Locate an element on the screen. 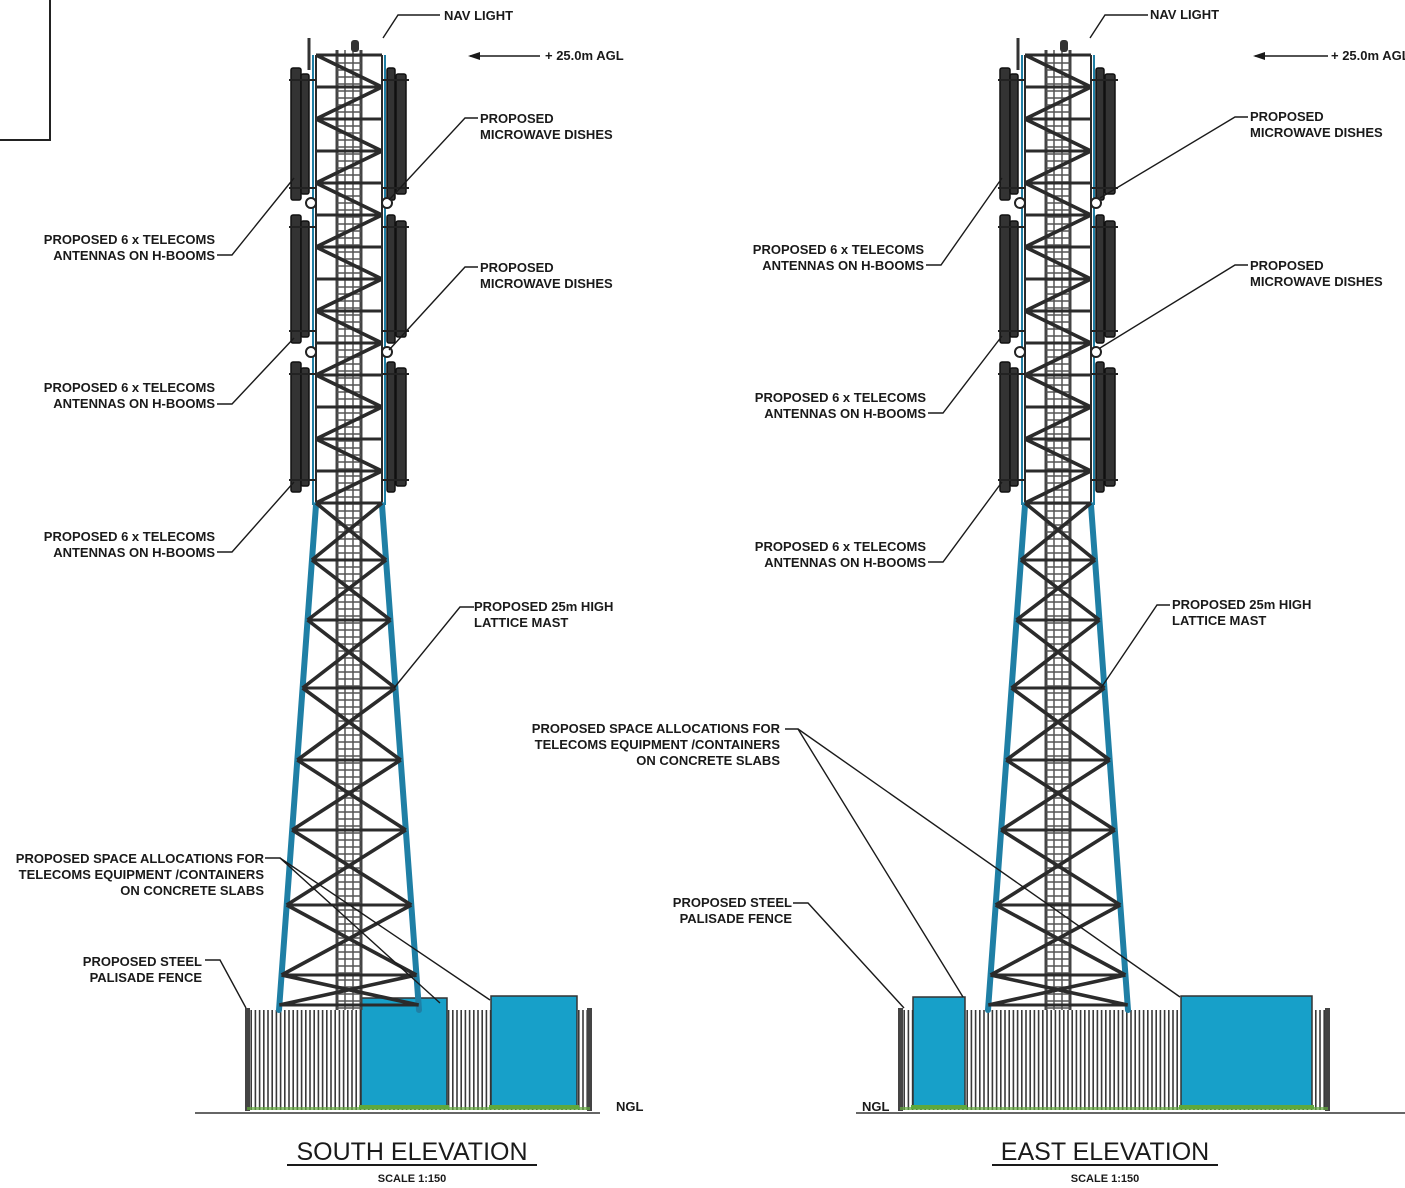  antennas-2-line1: PROPOSED 6 x TELECOMS is located at coordinates (130, 387).